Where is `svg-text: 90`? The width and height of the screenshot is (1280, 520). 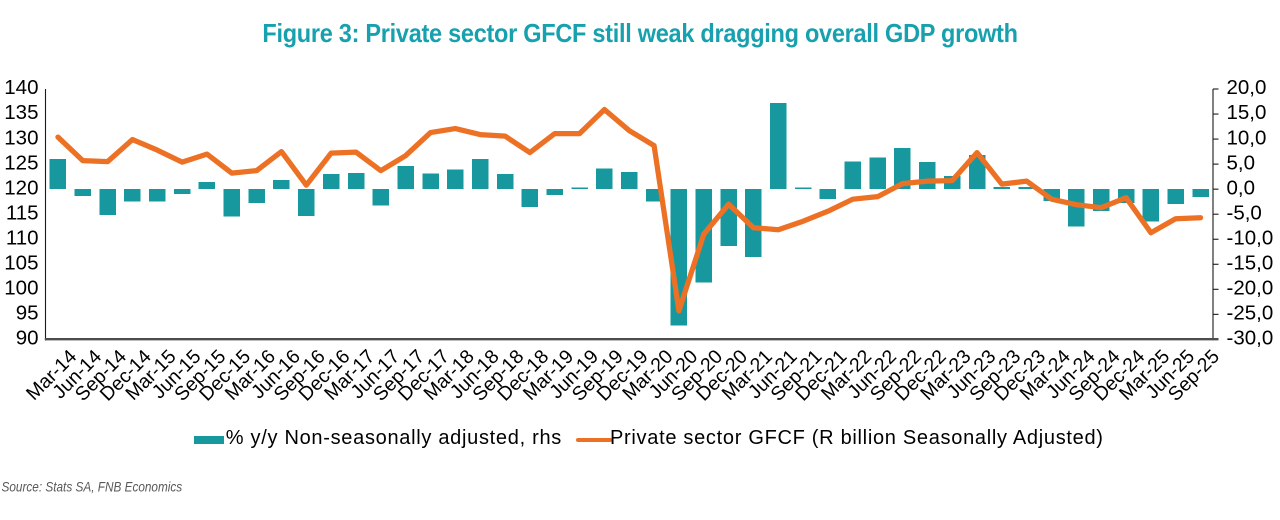 svg-text: 90 is located at coordinates (27, 338).